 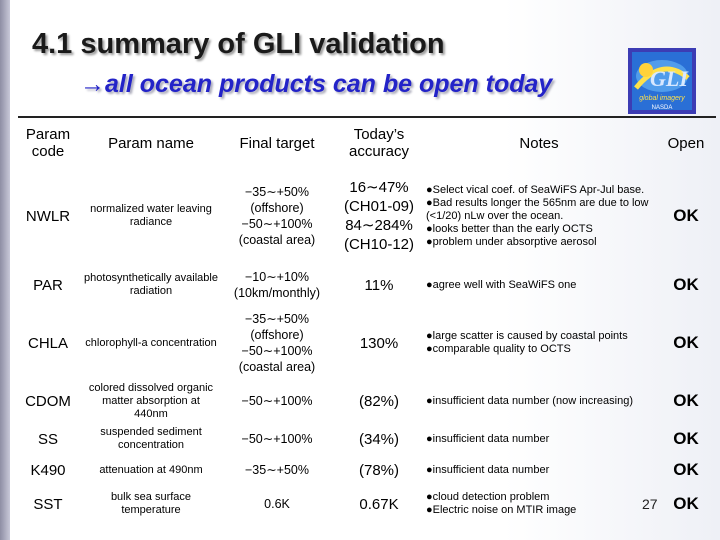 What do you see at coordinates (277, 293) in the screenshot?
I see `target-line: (10km/monthly)` at bounding box center [277, 293].